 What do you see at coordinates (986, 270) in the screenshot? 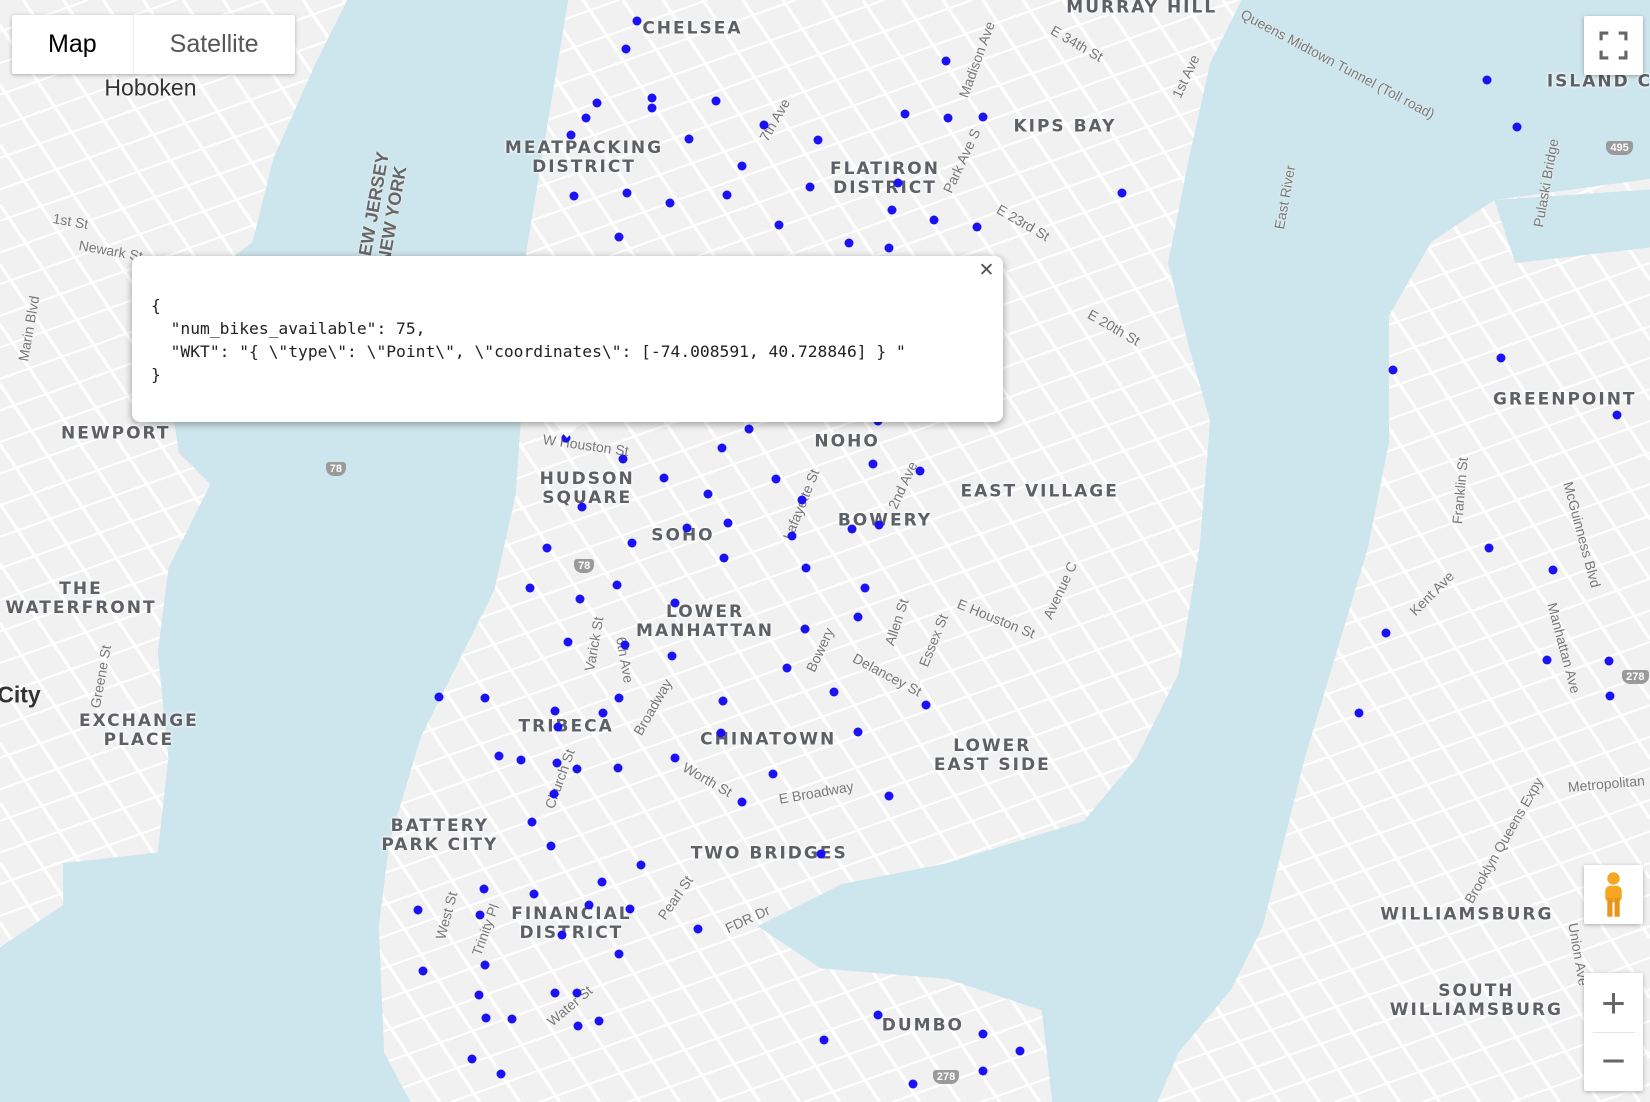
I see `close-icon: ✕` at bounding box center [986, 270].